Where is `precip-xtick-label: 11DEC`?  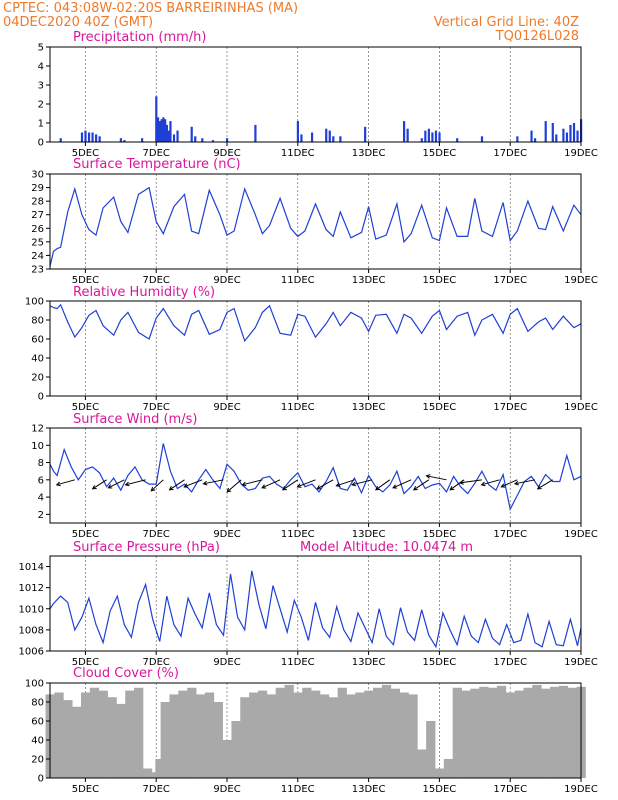 precip-xtick-label: 11DEC is located at coordinates (298, 153).